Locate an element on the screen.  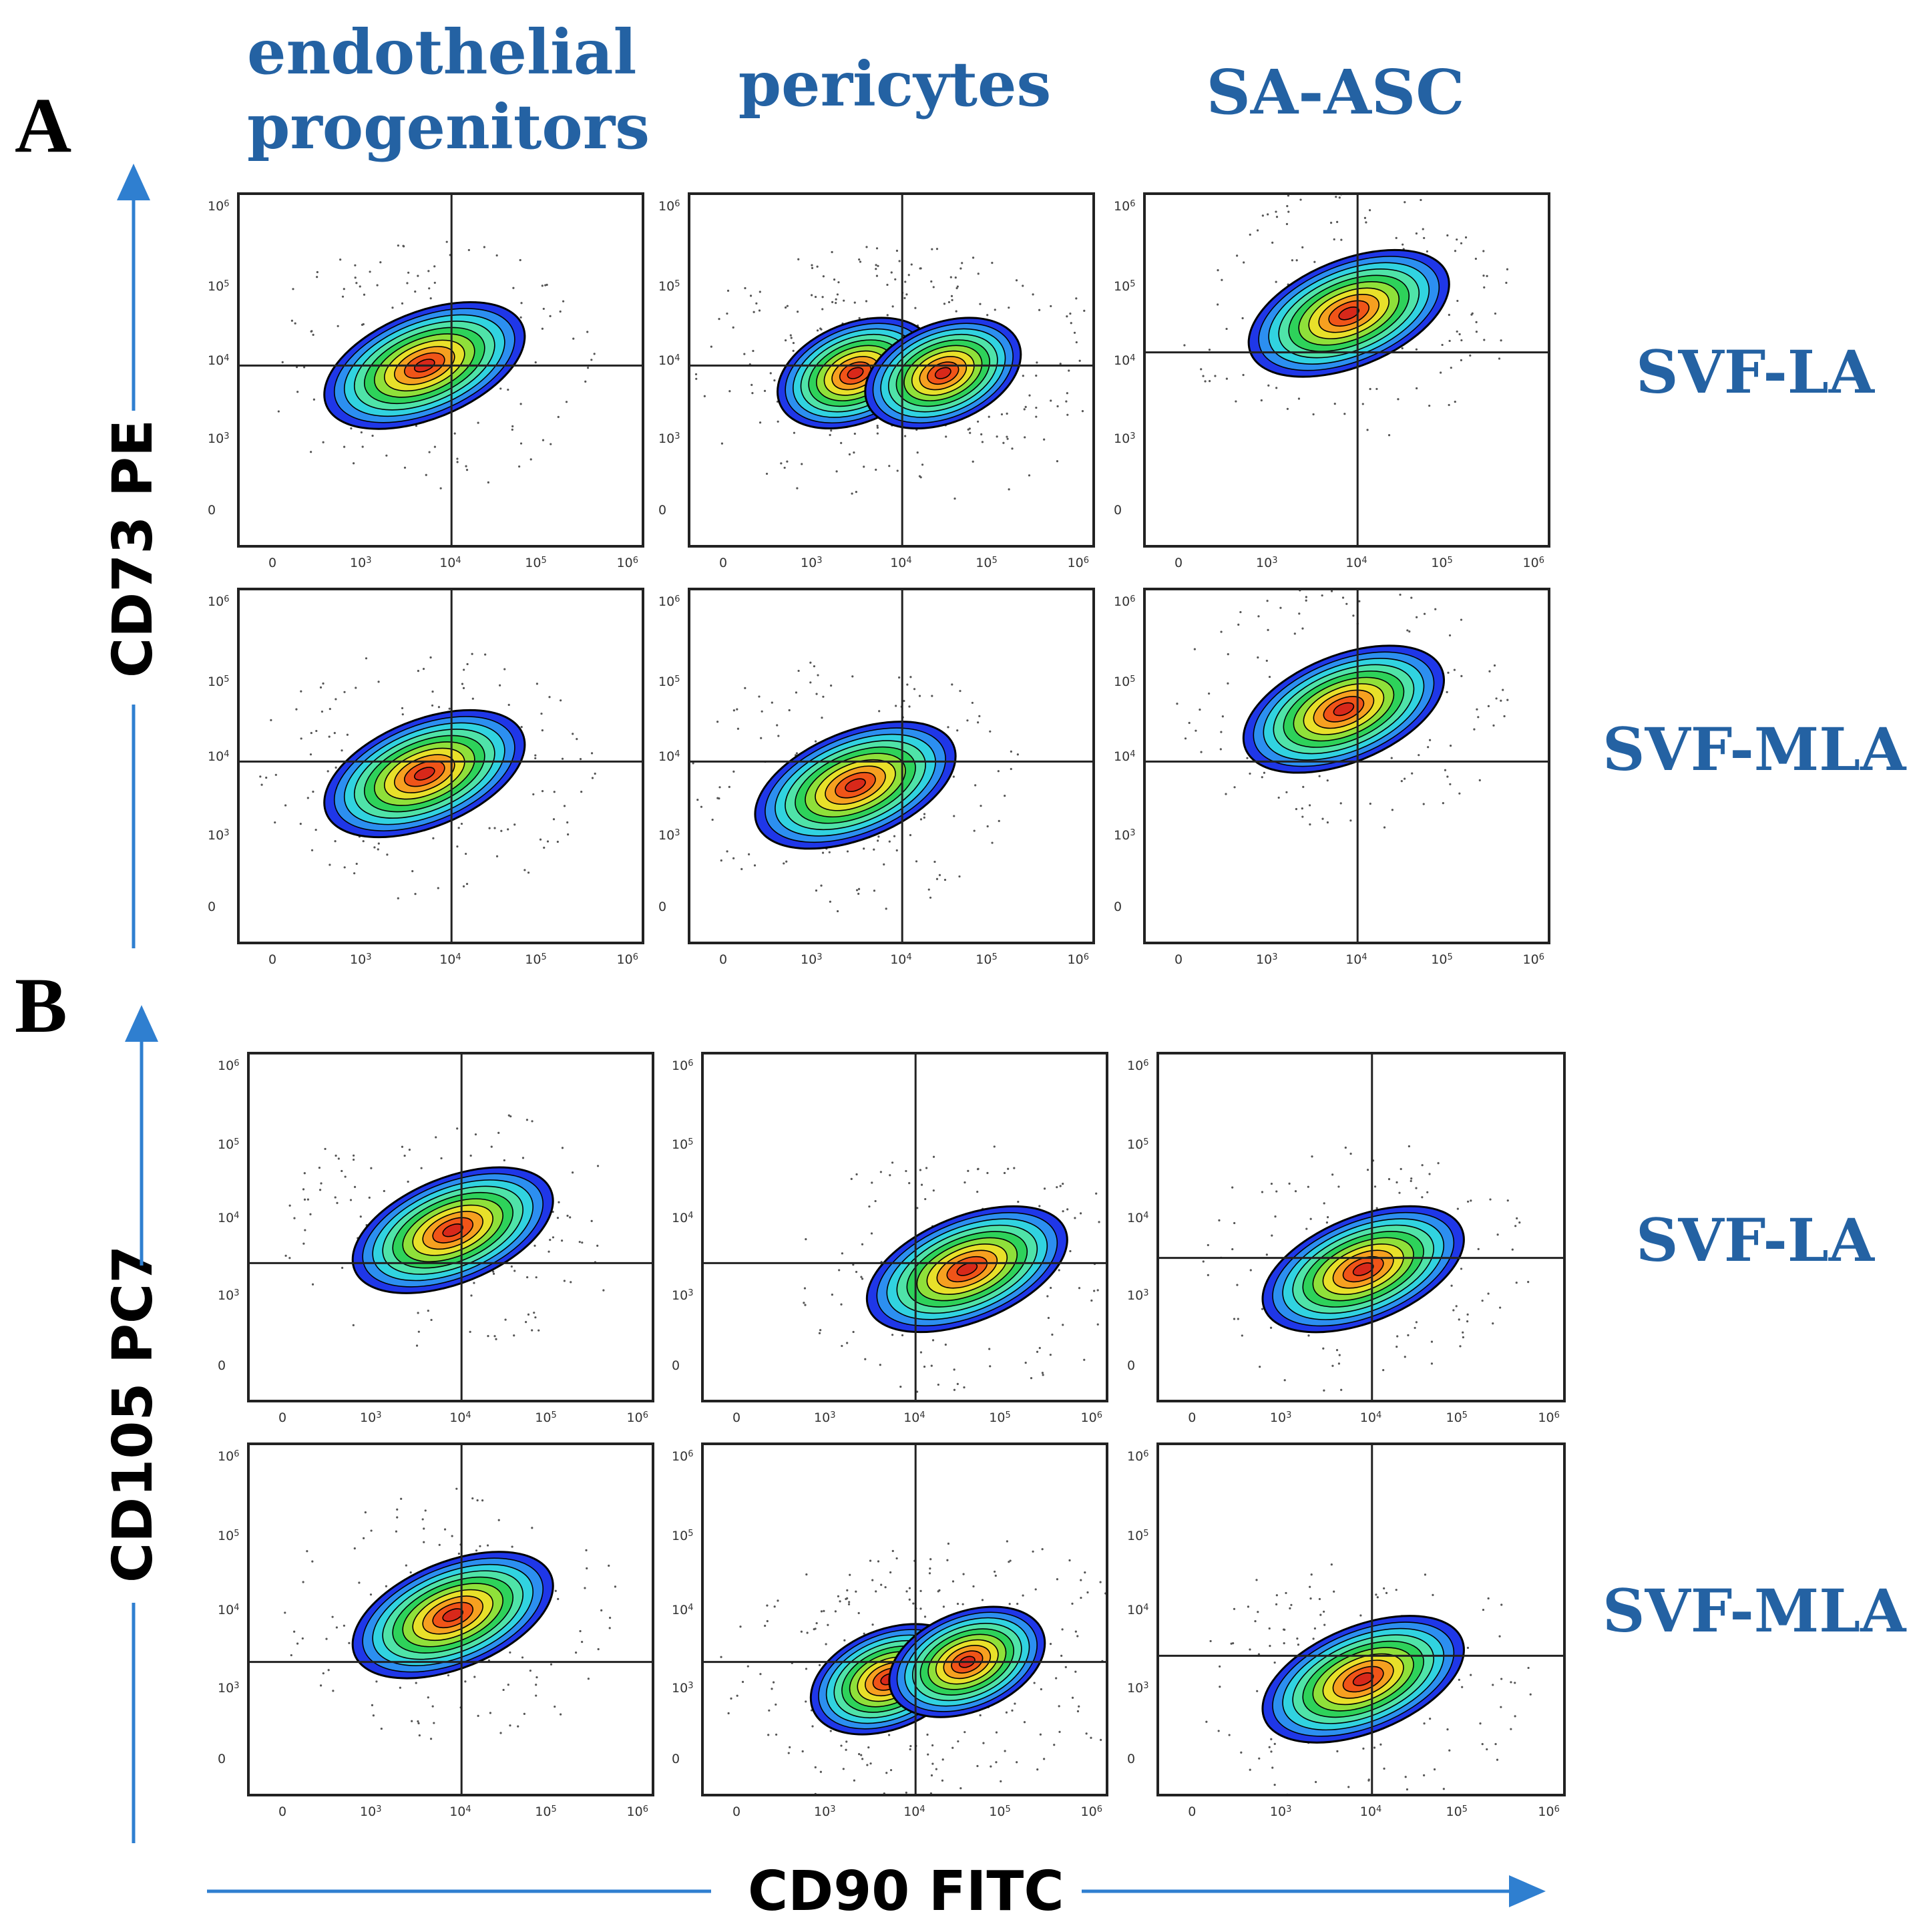
x-axis-title-cd90: CD90 FITC is located at coordinates (906, 1891).